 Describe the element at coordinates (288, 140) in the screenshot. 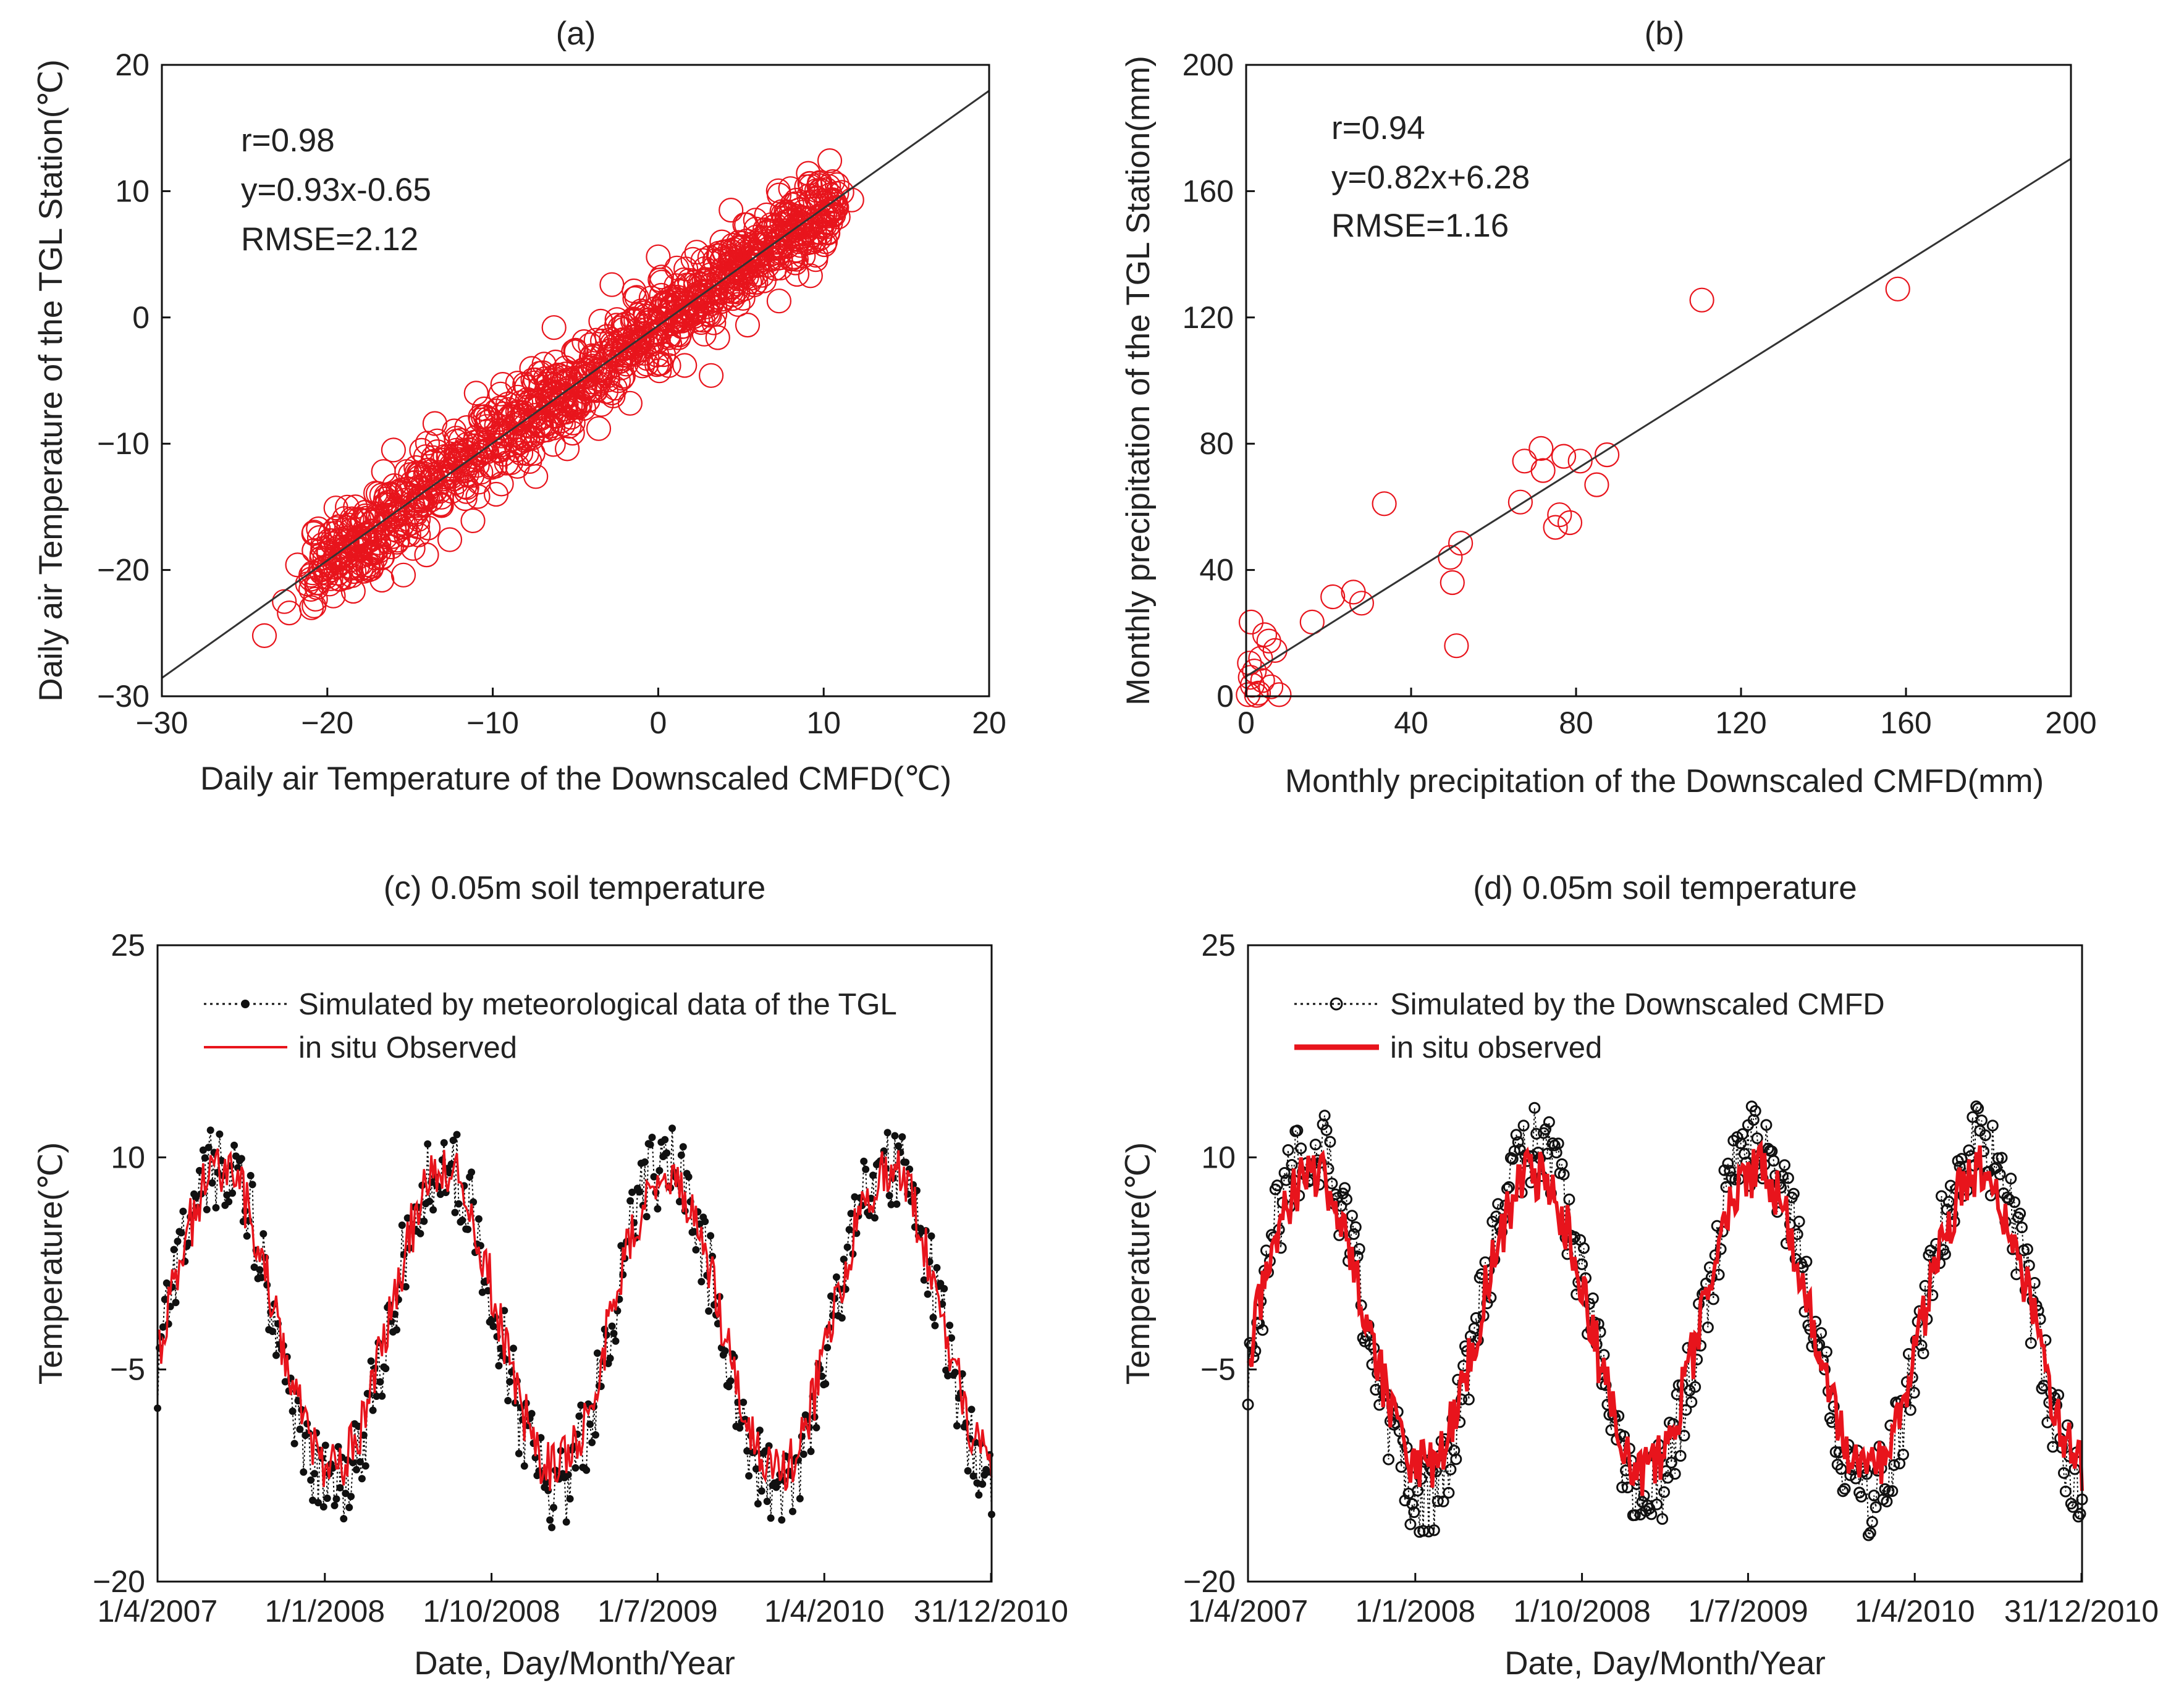

I see `panel-a-annotation-r: r=0.98` at that location.